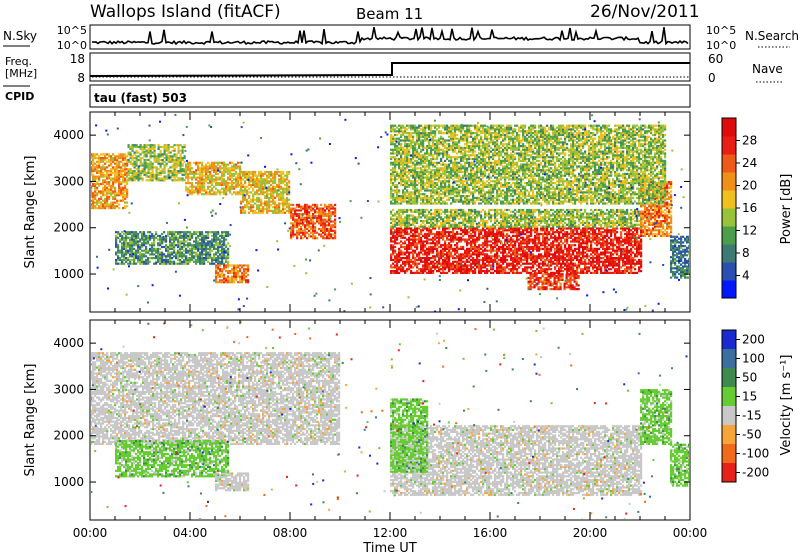 This screenshot has width=800, height=554. What do you see at coordinates (389, 14) in the screenshot?
I see `beam-title: Beam 11` at bounding box center [389, 14].